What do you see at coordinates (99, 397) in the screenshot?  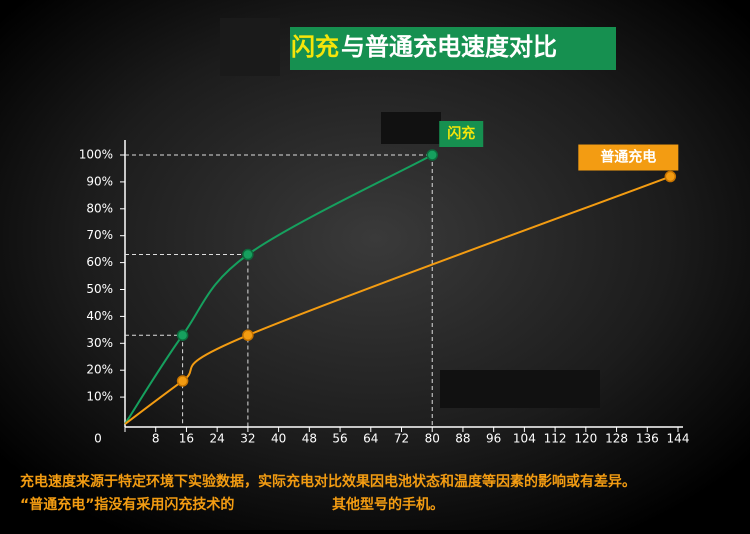 I see `y-tick-label: 10%` at bounding box center [99, 397].